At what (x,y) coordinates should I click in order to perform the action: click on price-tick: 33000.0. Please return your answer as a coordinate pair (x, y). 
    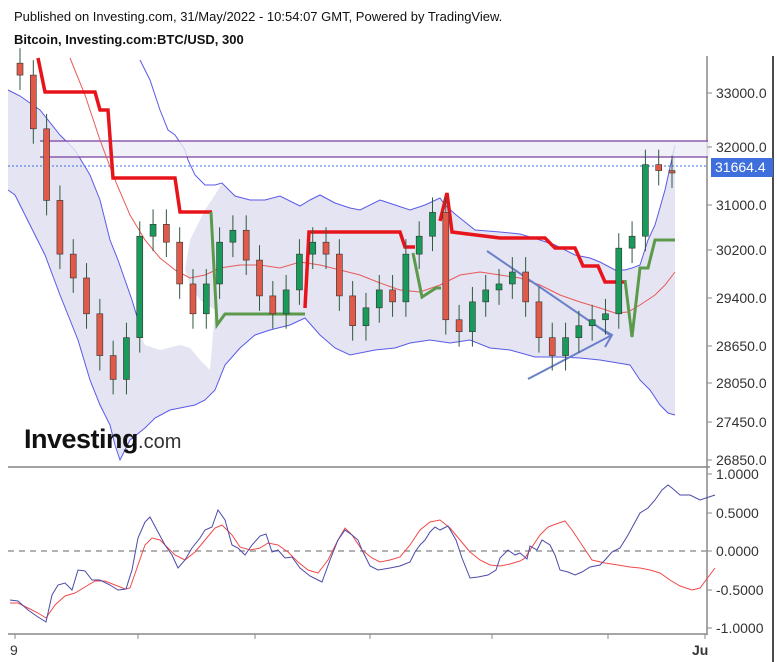
    Looking at the image, I should click on (741, 93).